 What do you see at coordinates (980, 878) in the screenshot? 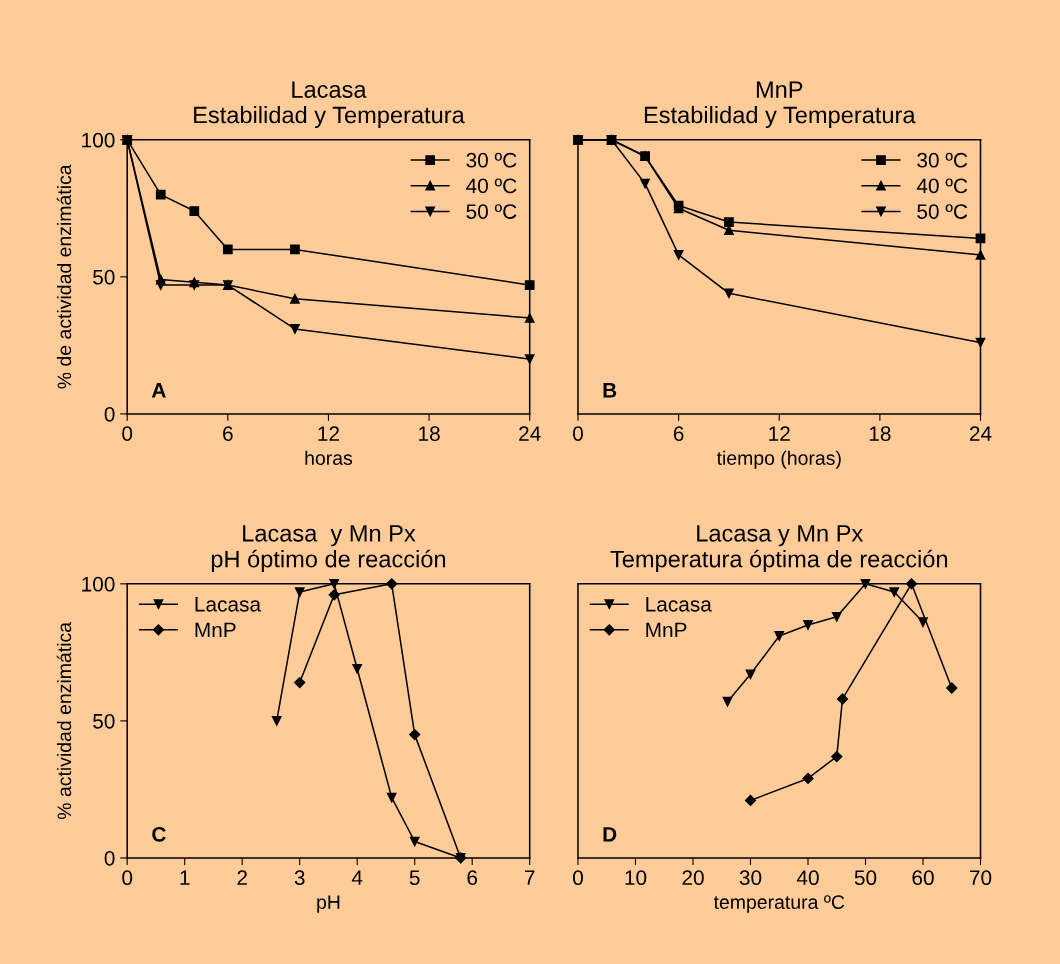
I see `x-tick-label: 70` at bounding box center [980, 878].